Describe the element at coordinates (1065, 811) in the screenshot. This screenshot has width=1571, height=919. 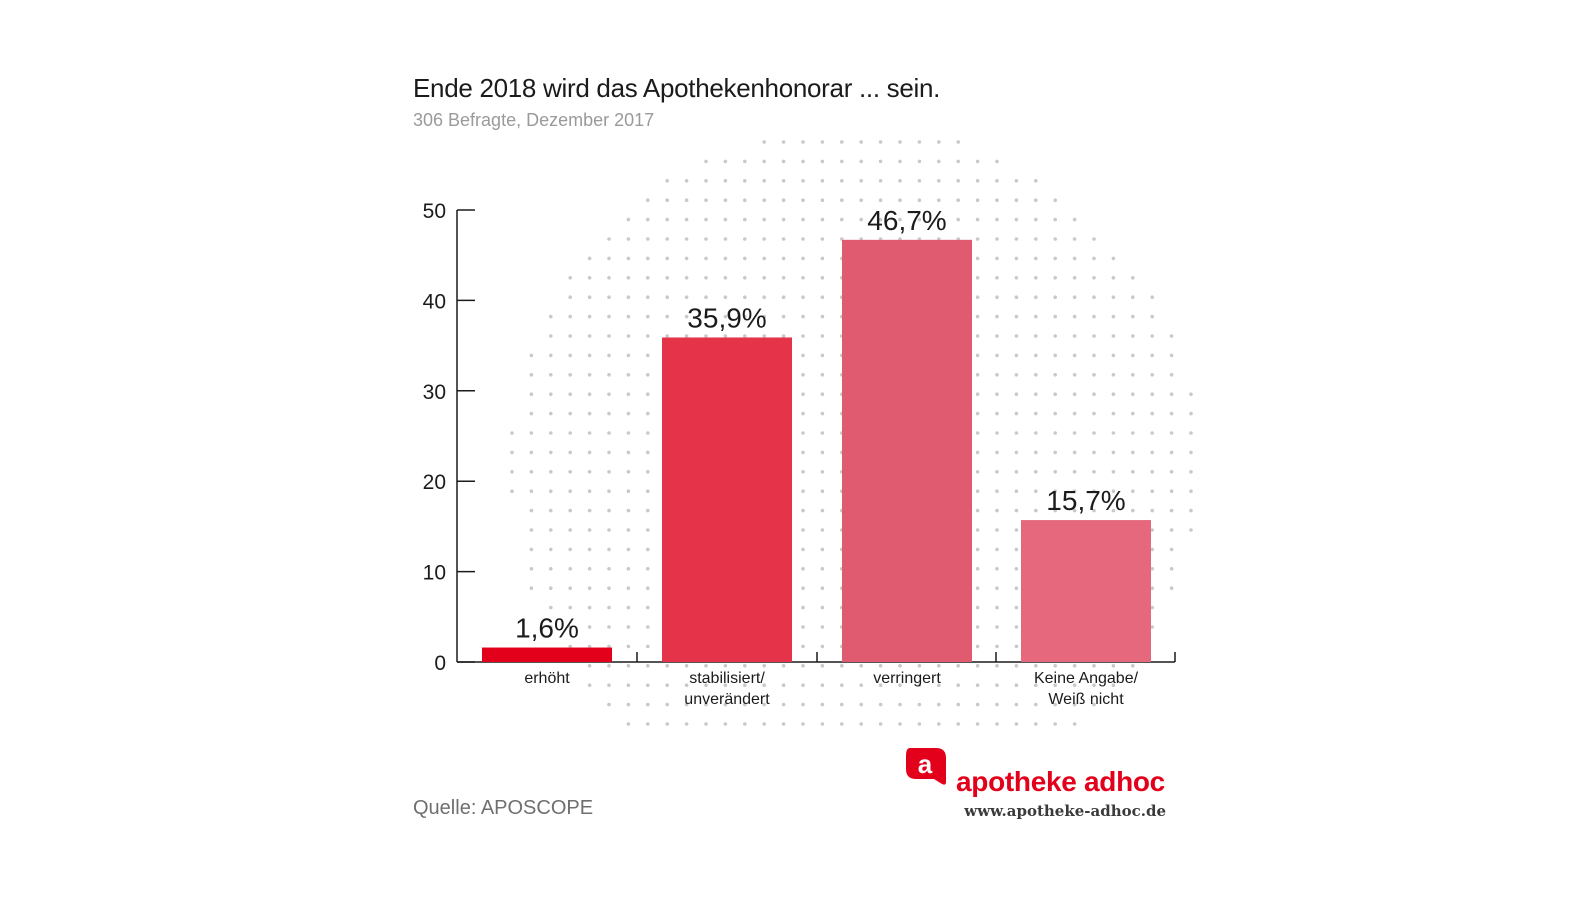
I see `brand-url-link: www.apotheke-adhoc.de` at that location.